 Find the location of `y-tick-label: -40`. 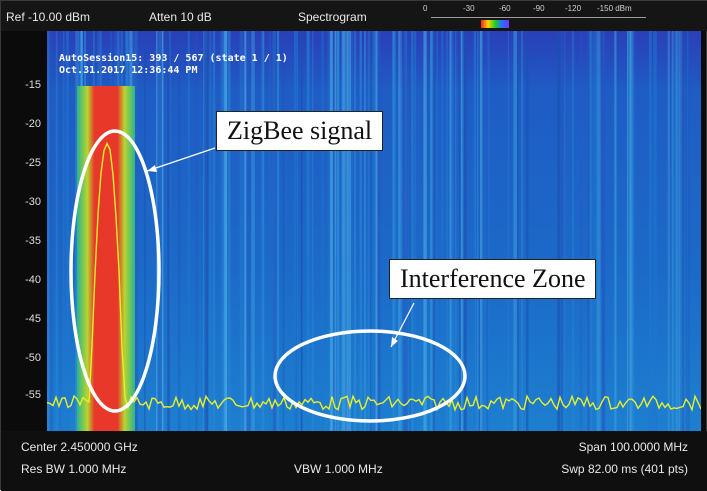

y-tick-label: -40 is located at coordinates (33, 280).